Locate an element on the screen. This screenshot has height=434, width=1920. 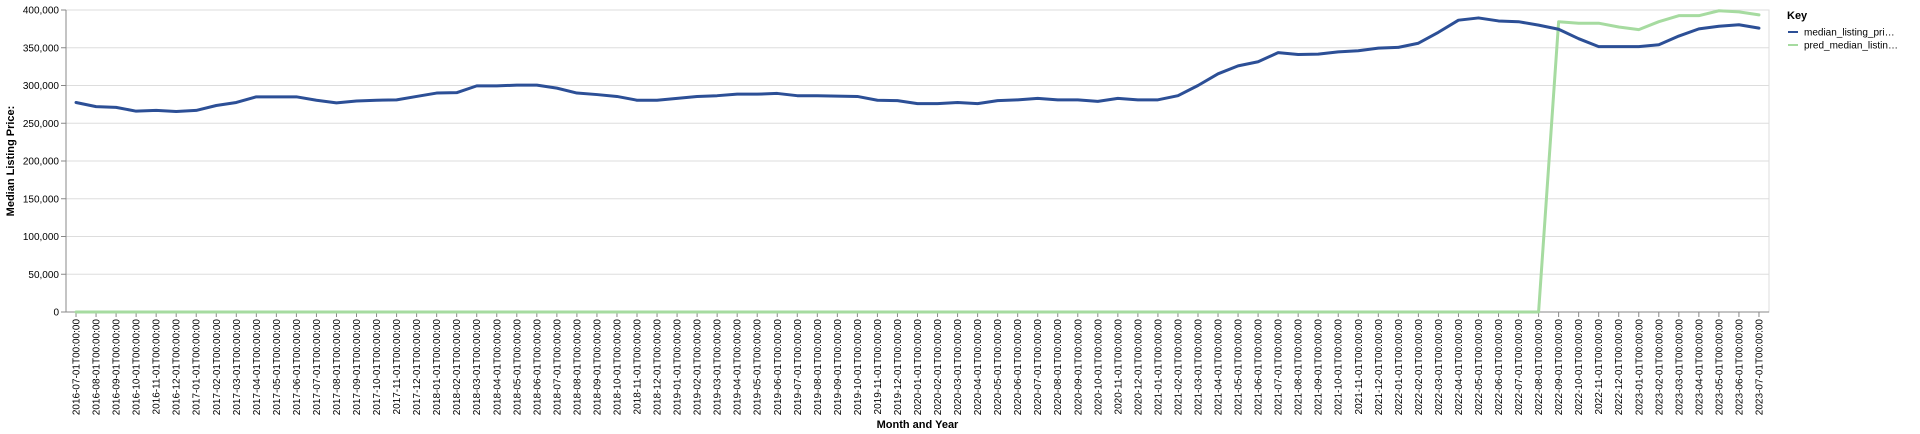
y-tick-label: 250,000 is located at coordinates (41, 124).